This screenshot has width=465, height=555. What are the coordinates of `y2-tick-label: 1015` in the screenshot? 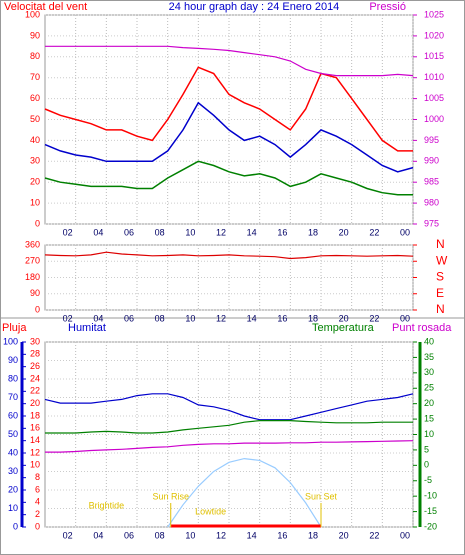 It's located at (434, 56).